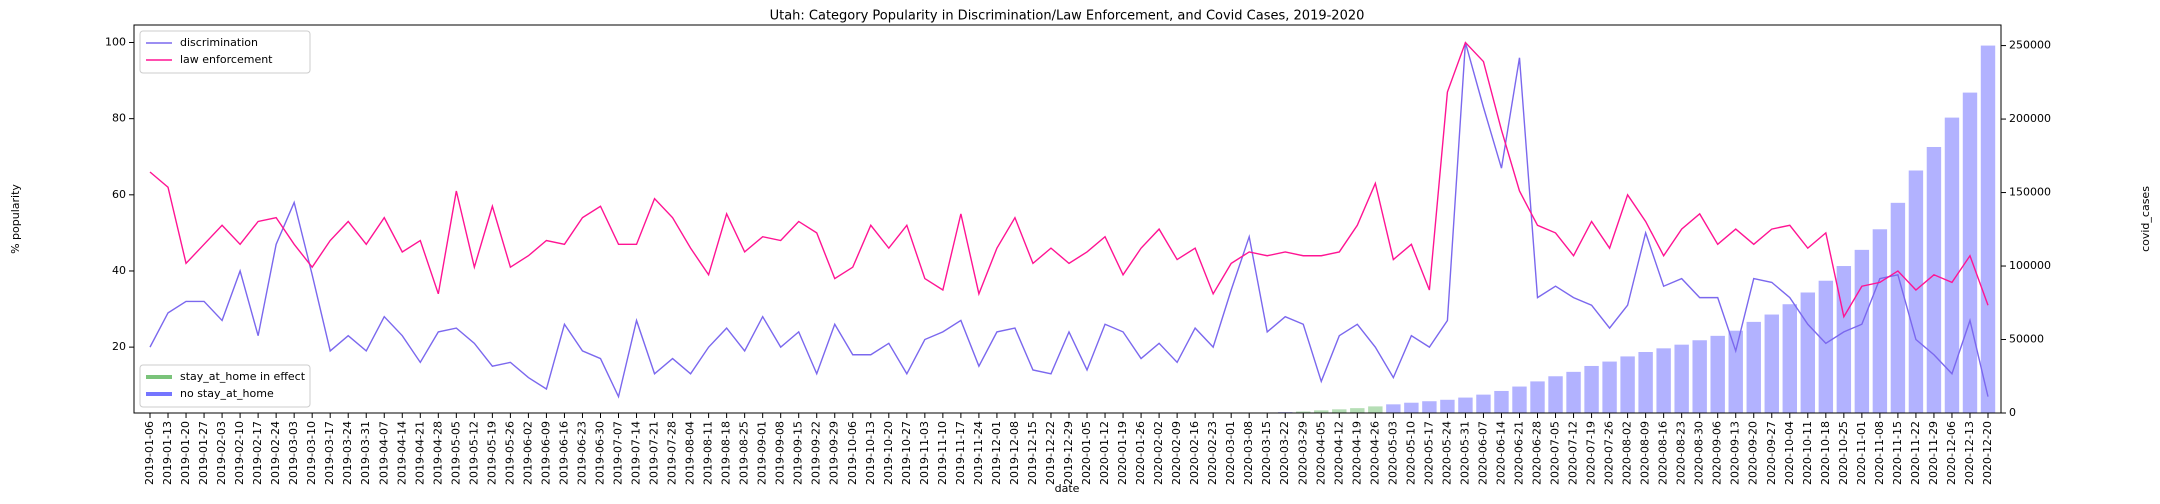 The height and width of the screenshot is (504, 2160). What do you see at coordinates (2145, 219) in the screenshot?
I see `y2-axis-label: covid_cases` at bounding box center [2145, 219].